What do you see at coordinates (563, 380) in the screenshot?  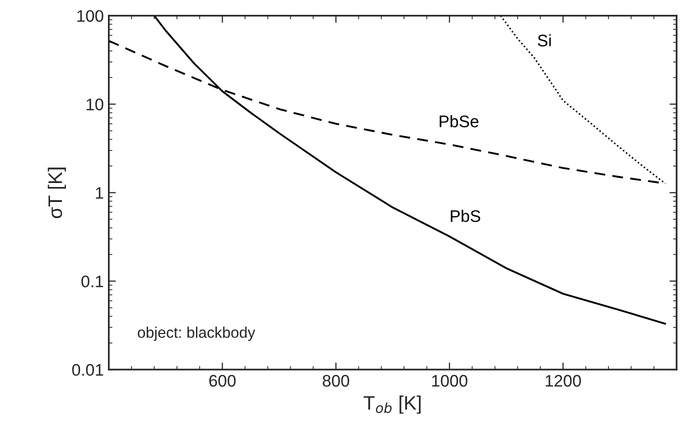 I see `x-tick-label: 1200` at bounding box center [563, 380].